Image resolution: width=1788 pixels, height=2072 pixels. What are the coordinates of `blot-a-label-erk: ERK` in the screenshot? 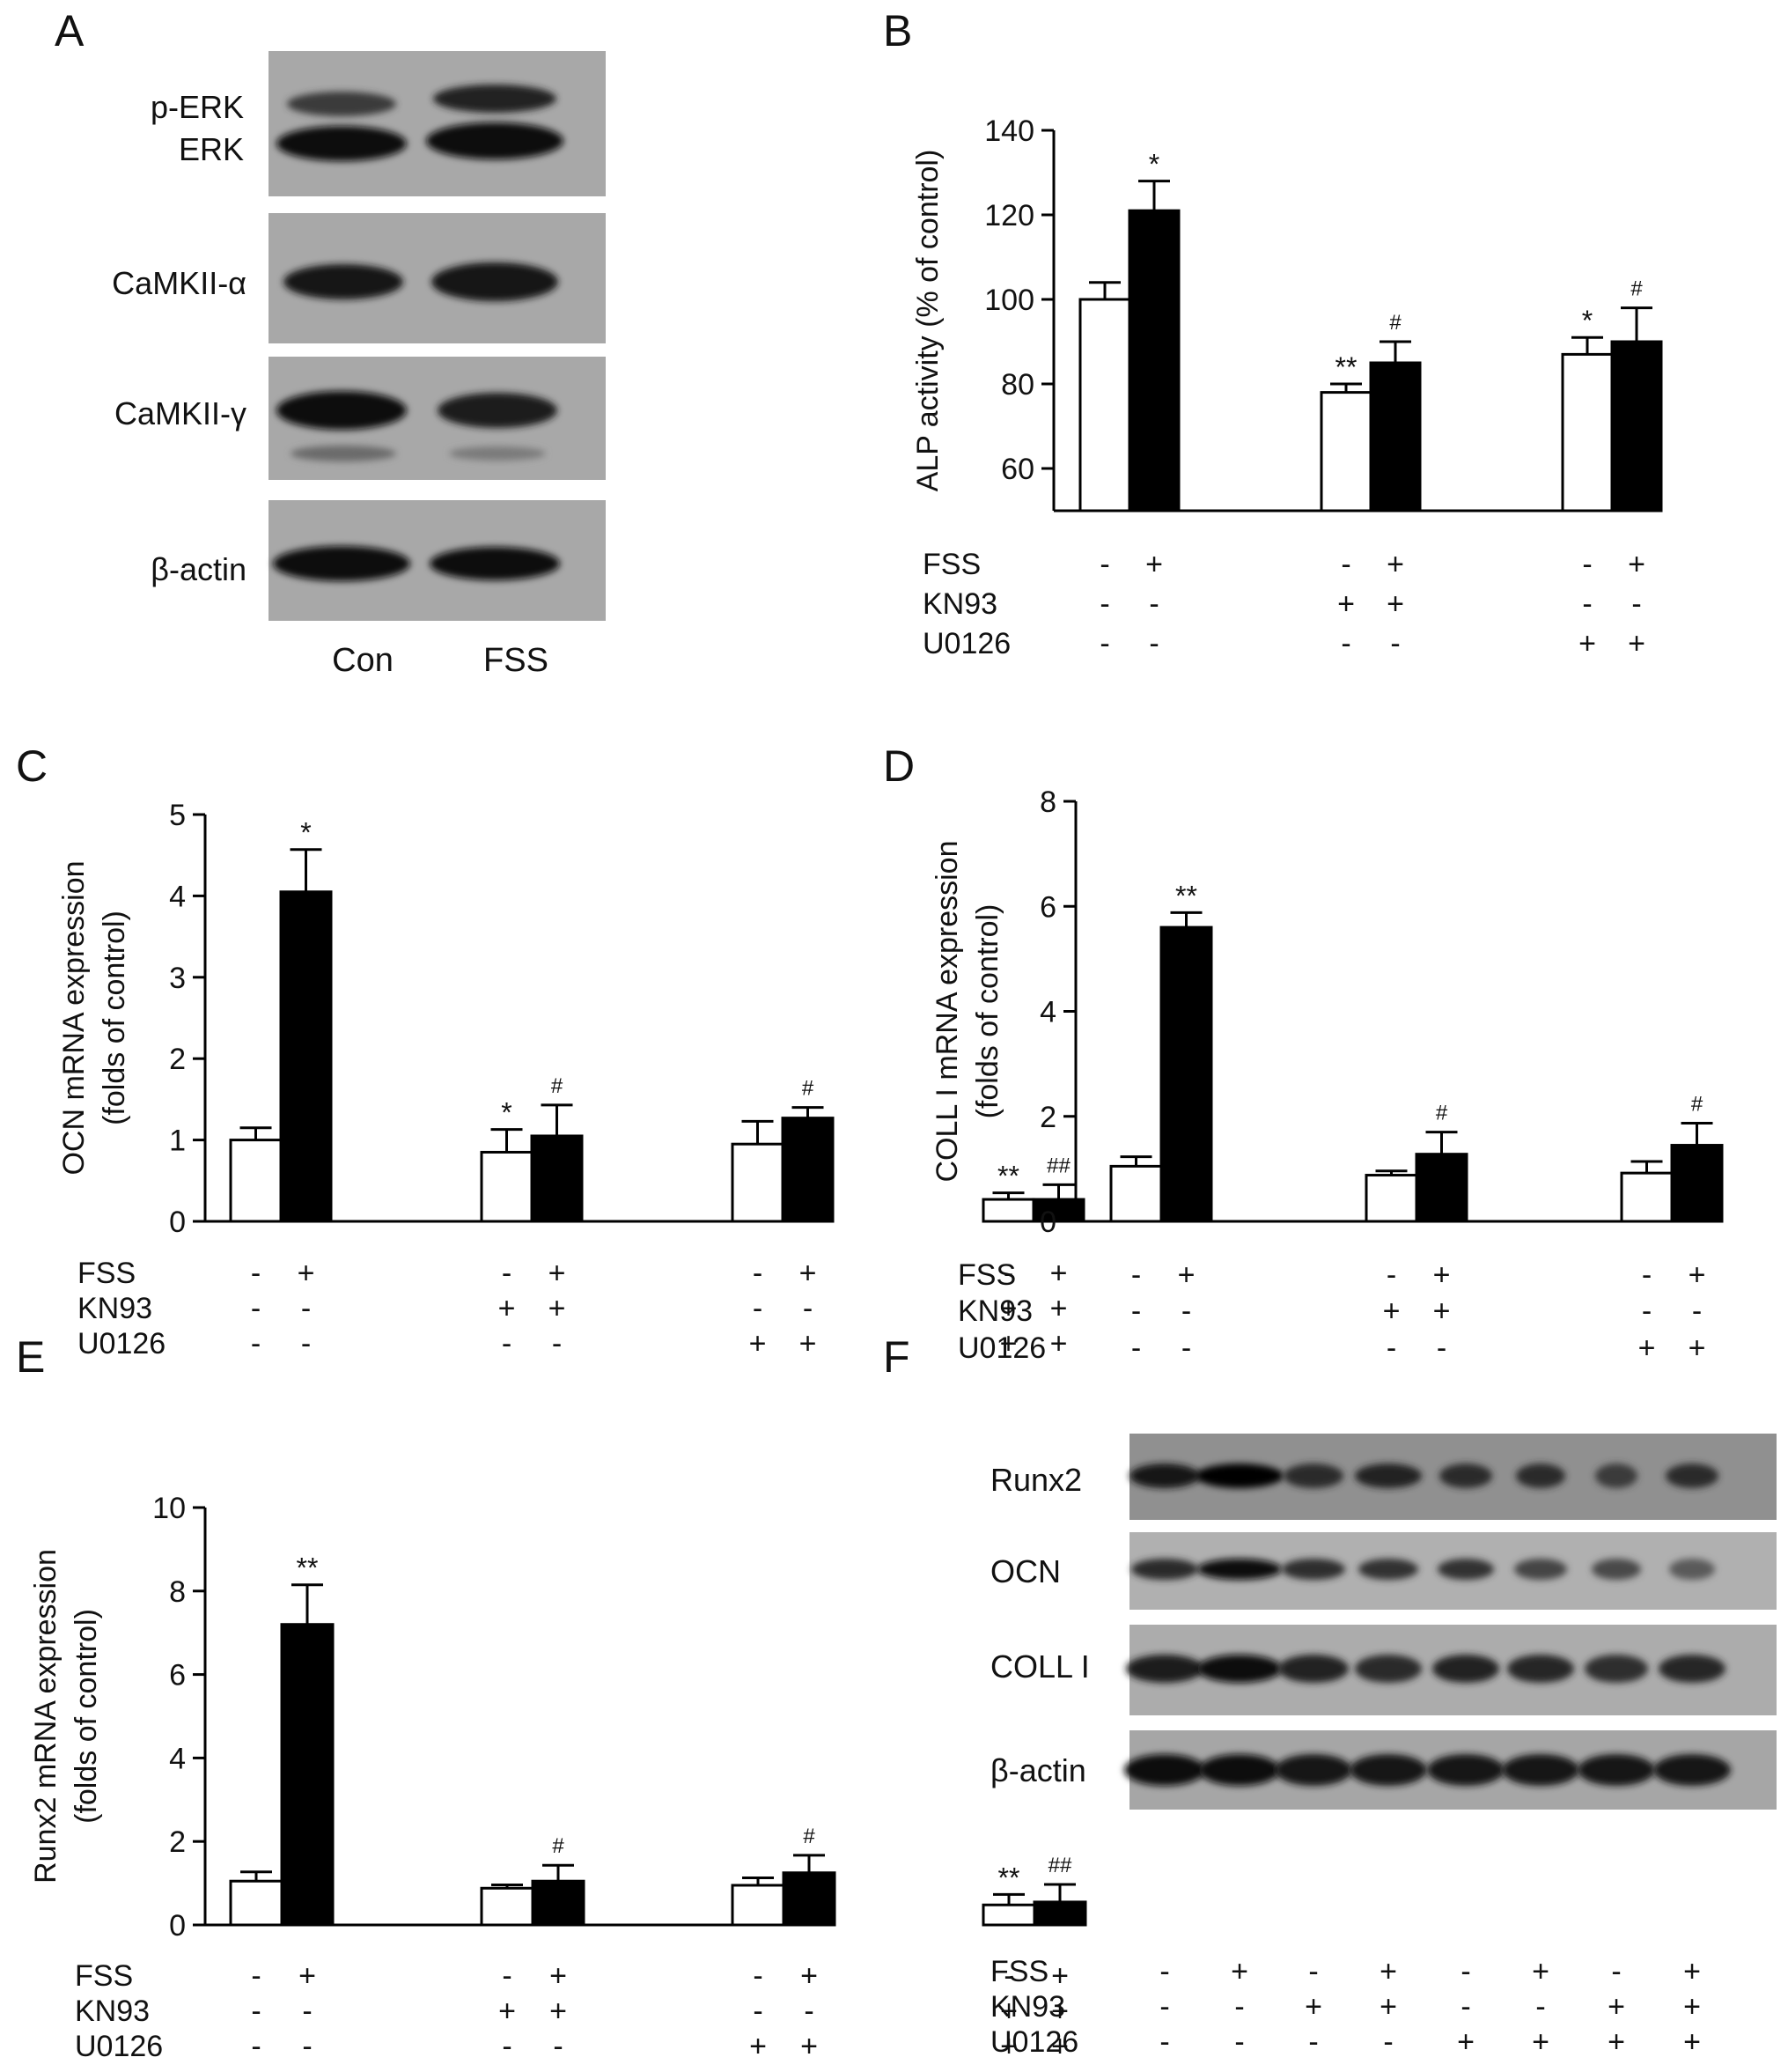 It's located at (211, 149).